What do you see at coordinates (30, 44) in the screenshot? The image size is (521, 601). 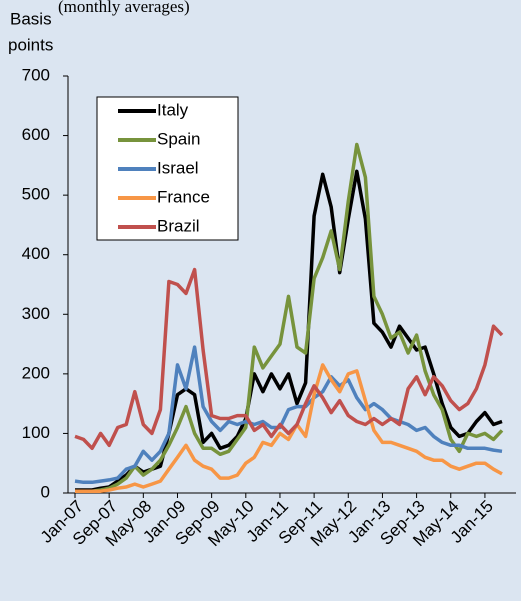 I see `y-axis-label: points` at bounding box center [30, 44].